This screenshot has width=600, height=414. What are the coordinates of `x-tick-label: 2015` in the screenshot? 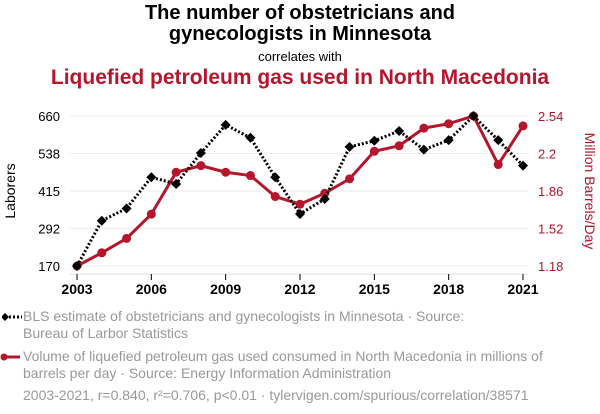 It's located at (374, 289).